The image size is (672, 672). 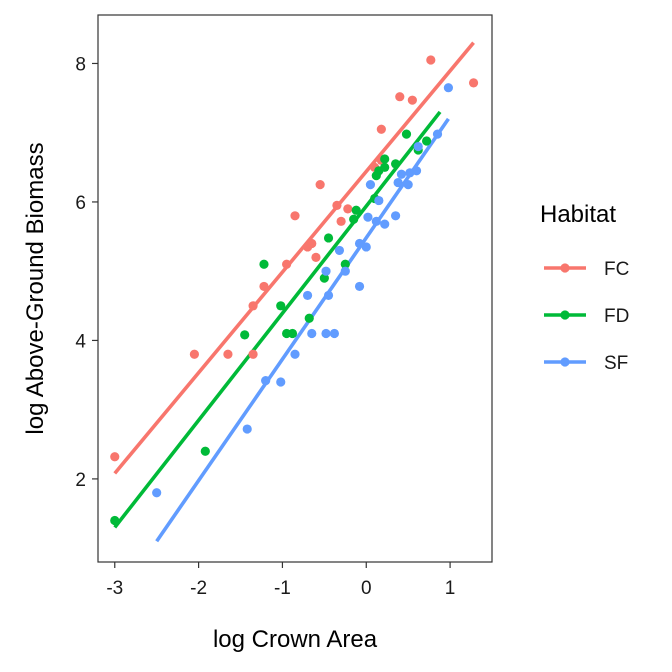 What do you see at coordinates (586, 316) in the screenshot?
I see `legend-item-fd: FD` at bounding box center [586, 316].